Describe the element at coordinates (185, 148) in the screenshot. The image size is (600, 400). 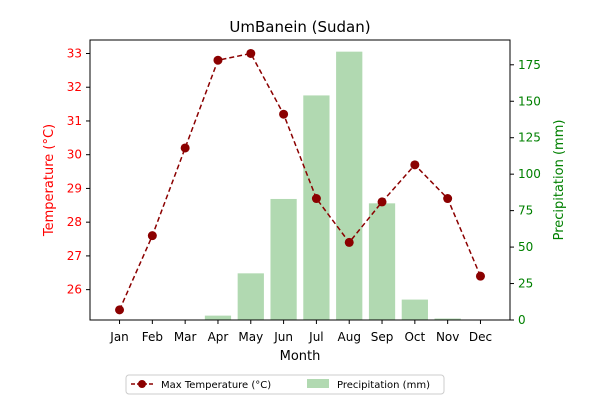
I see `temperature-point-mar` at that location.